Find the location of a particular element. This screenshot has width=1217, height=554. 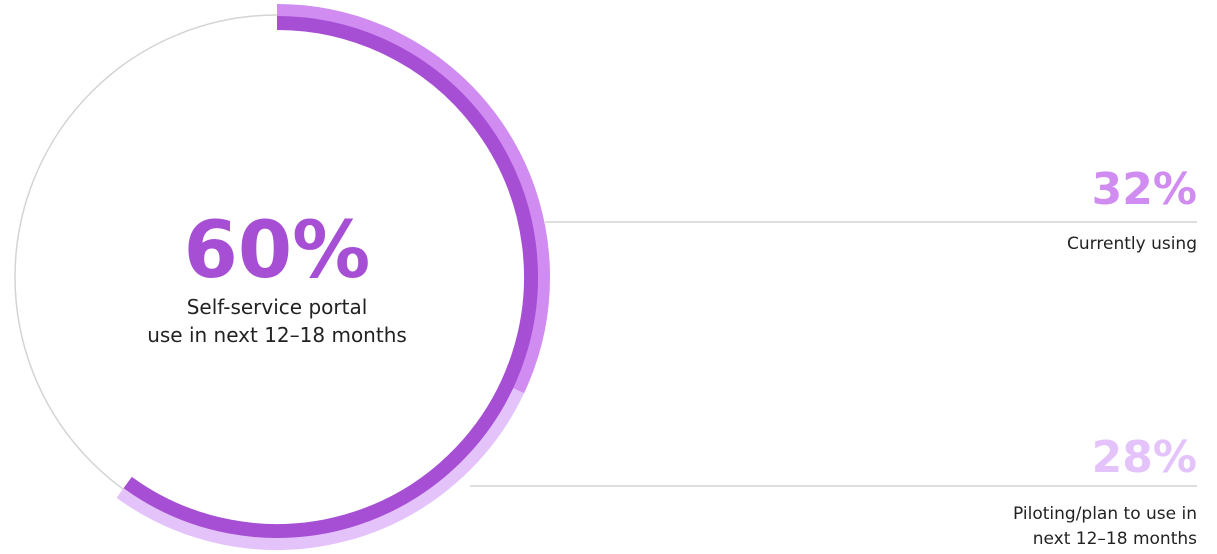

value-label: 32% is located at coordinates (1144, 189).